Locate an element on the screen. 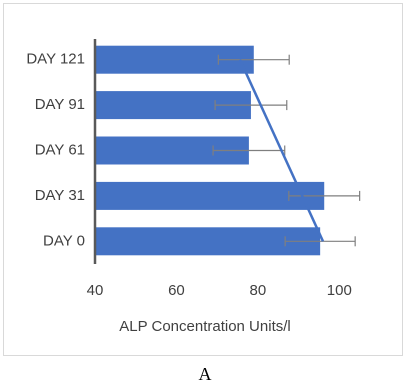  trend-line is located at coordinates (281, 150).